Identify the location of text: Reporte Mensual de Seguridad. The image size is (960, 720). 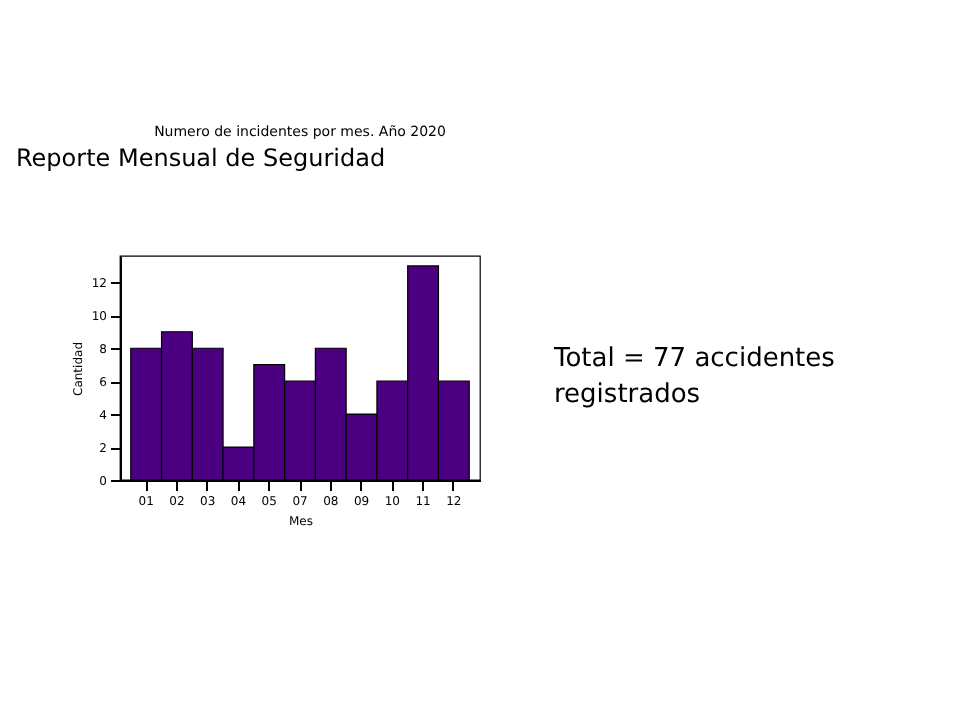
(201, 158).